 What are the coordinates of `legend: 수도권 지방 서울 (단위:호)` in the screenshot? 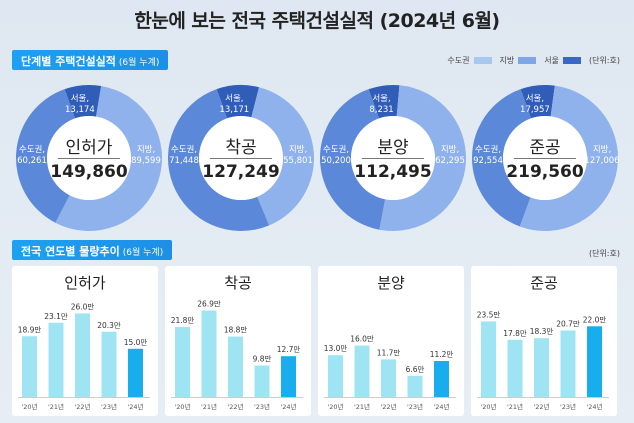 It's located at (529, 60).